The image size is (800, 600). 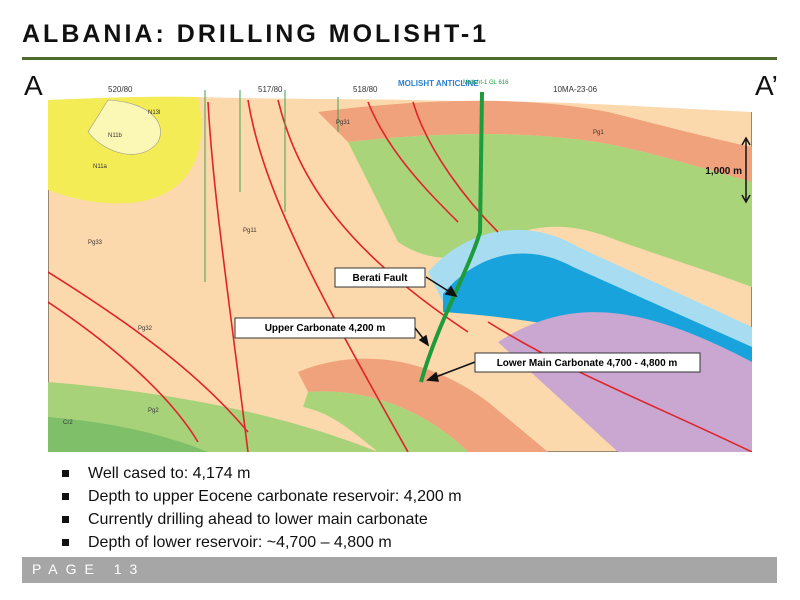 What do you see at coordinates (723, 171) in the screenshot?
I see `scale-label: 1,000 m` at bounding box center [723, 171].